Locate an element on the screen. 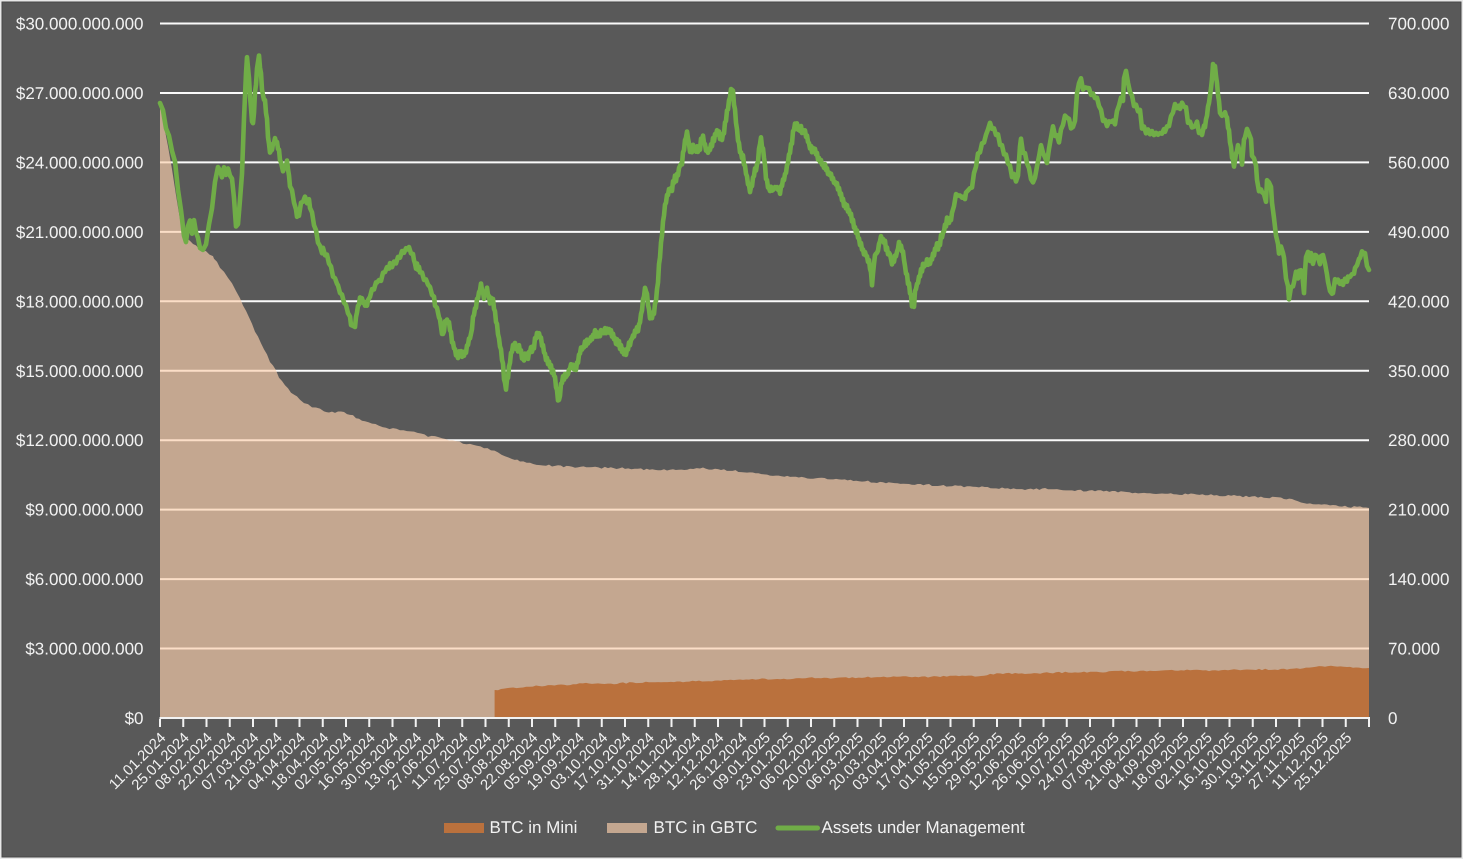  svg-text: 70.000 is located at coordinates (1414, 649).